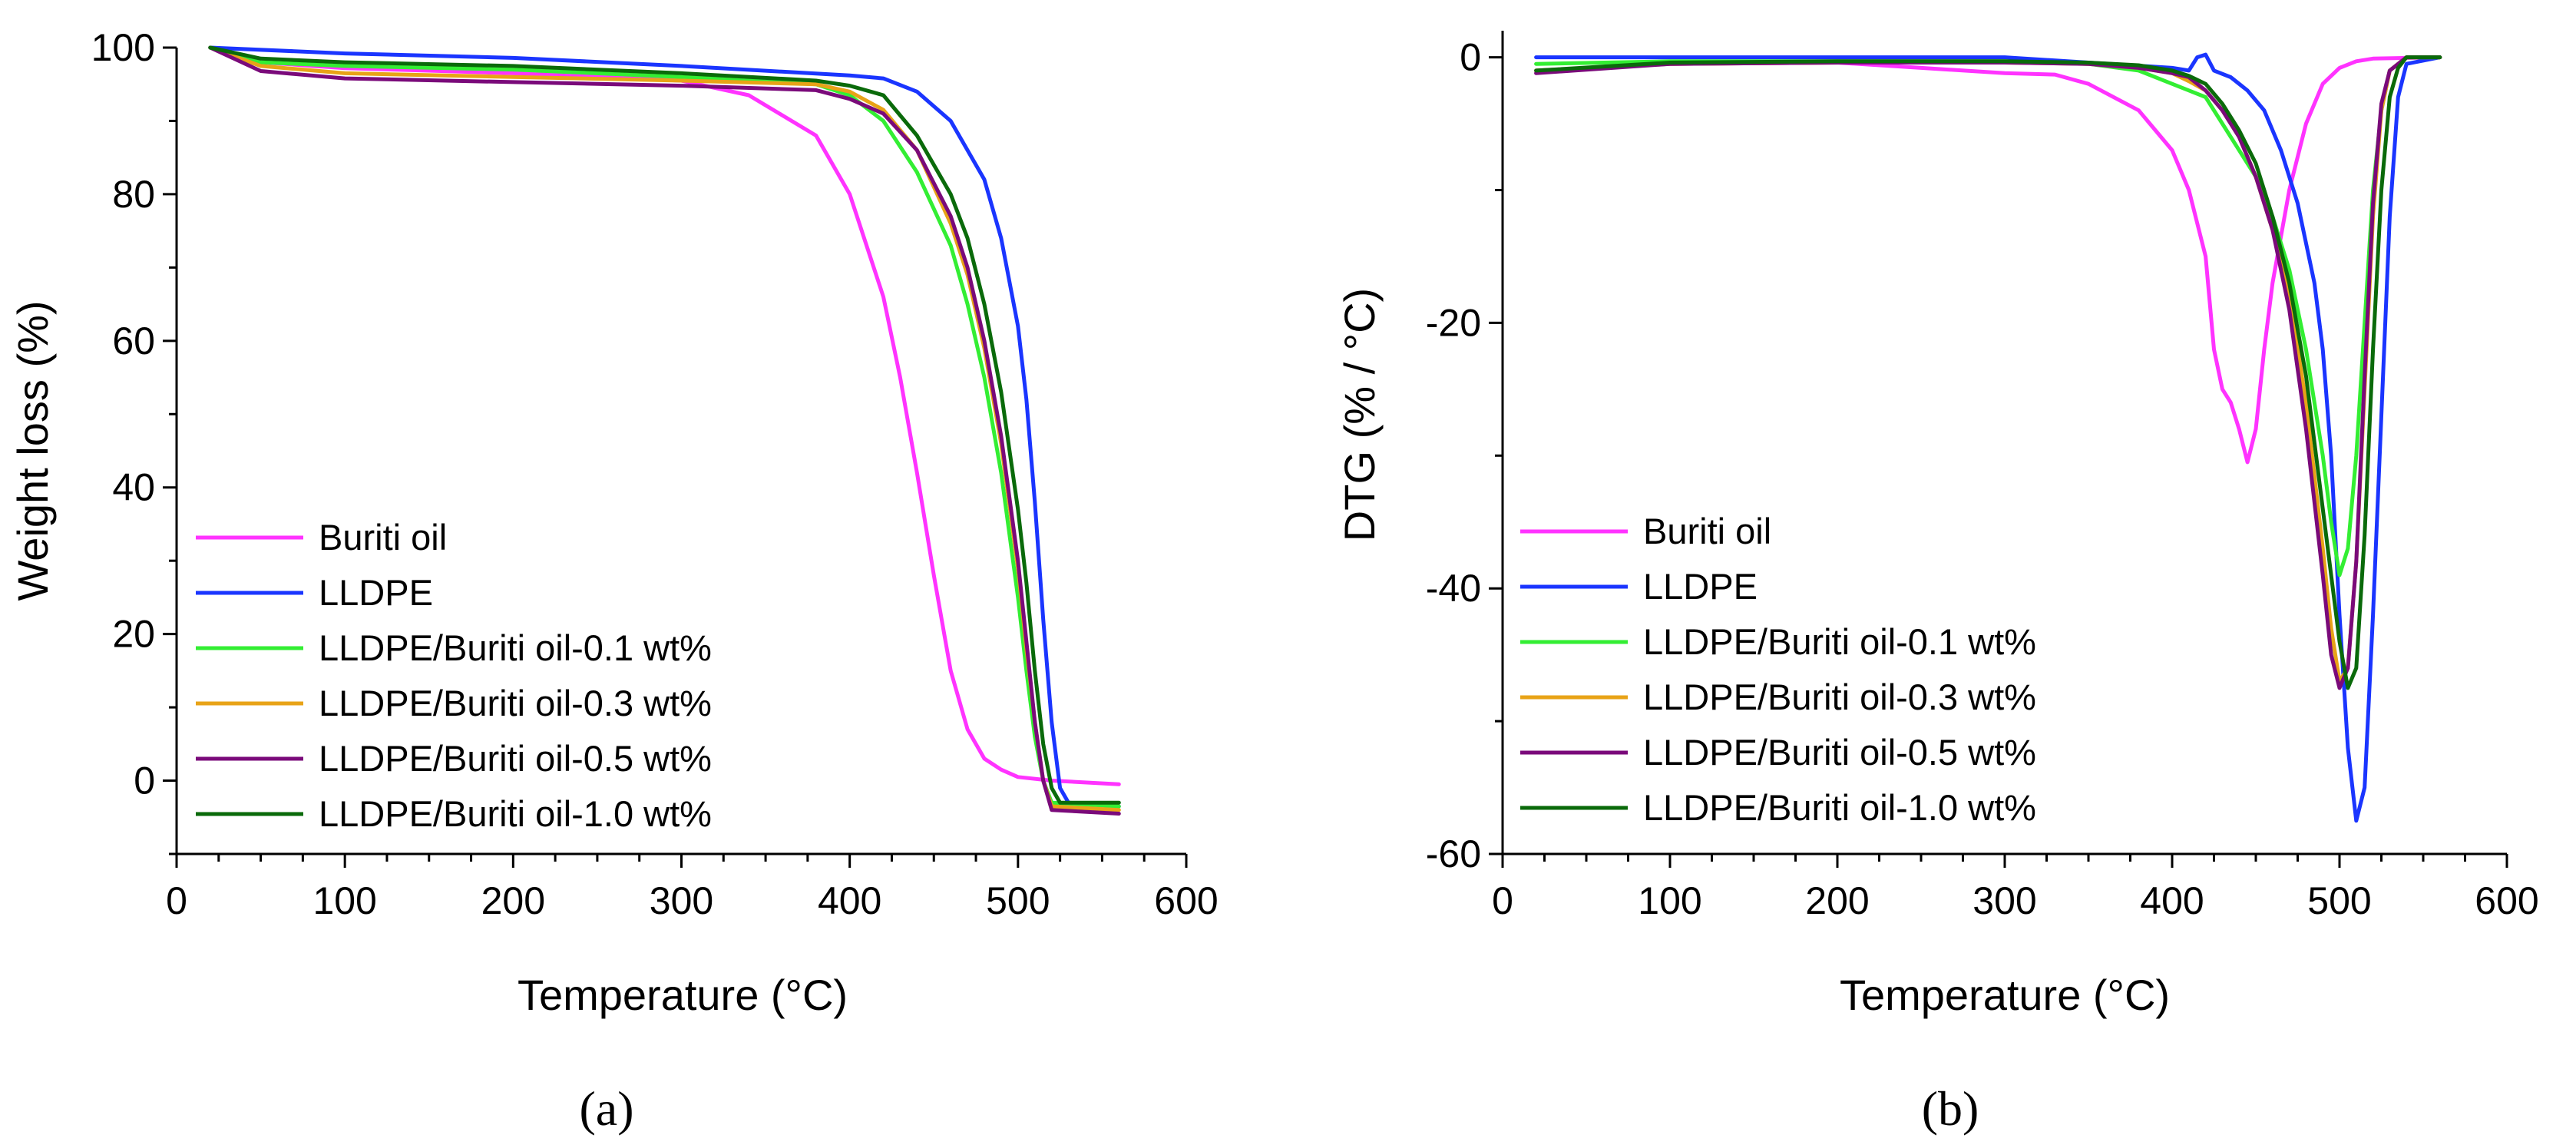 This screenshot has width=2576, height=1145. Describe the element at coordinates (123, 47) in the screenshot. I see `y-tick-label: 100` at that location.